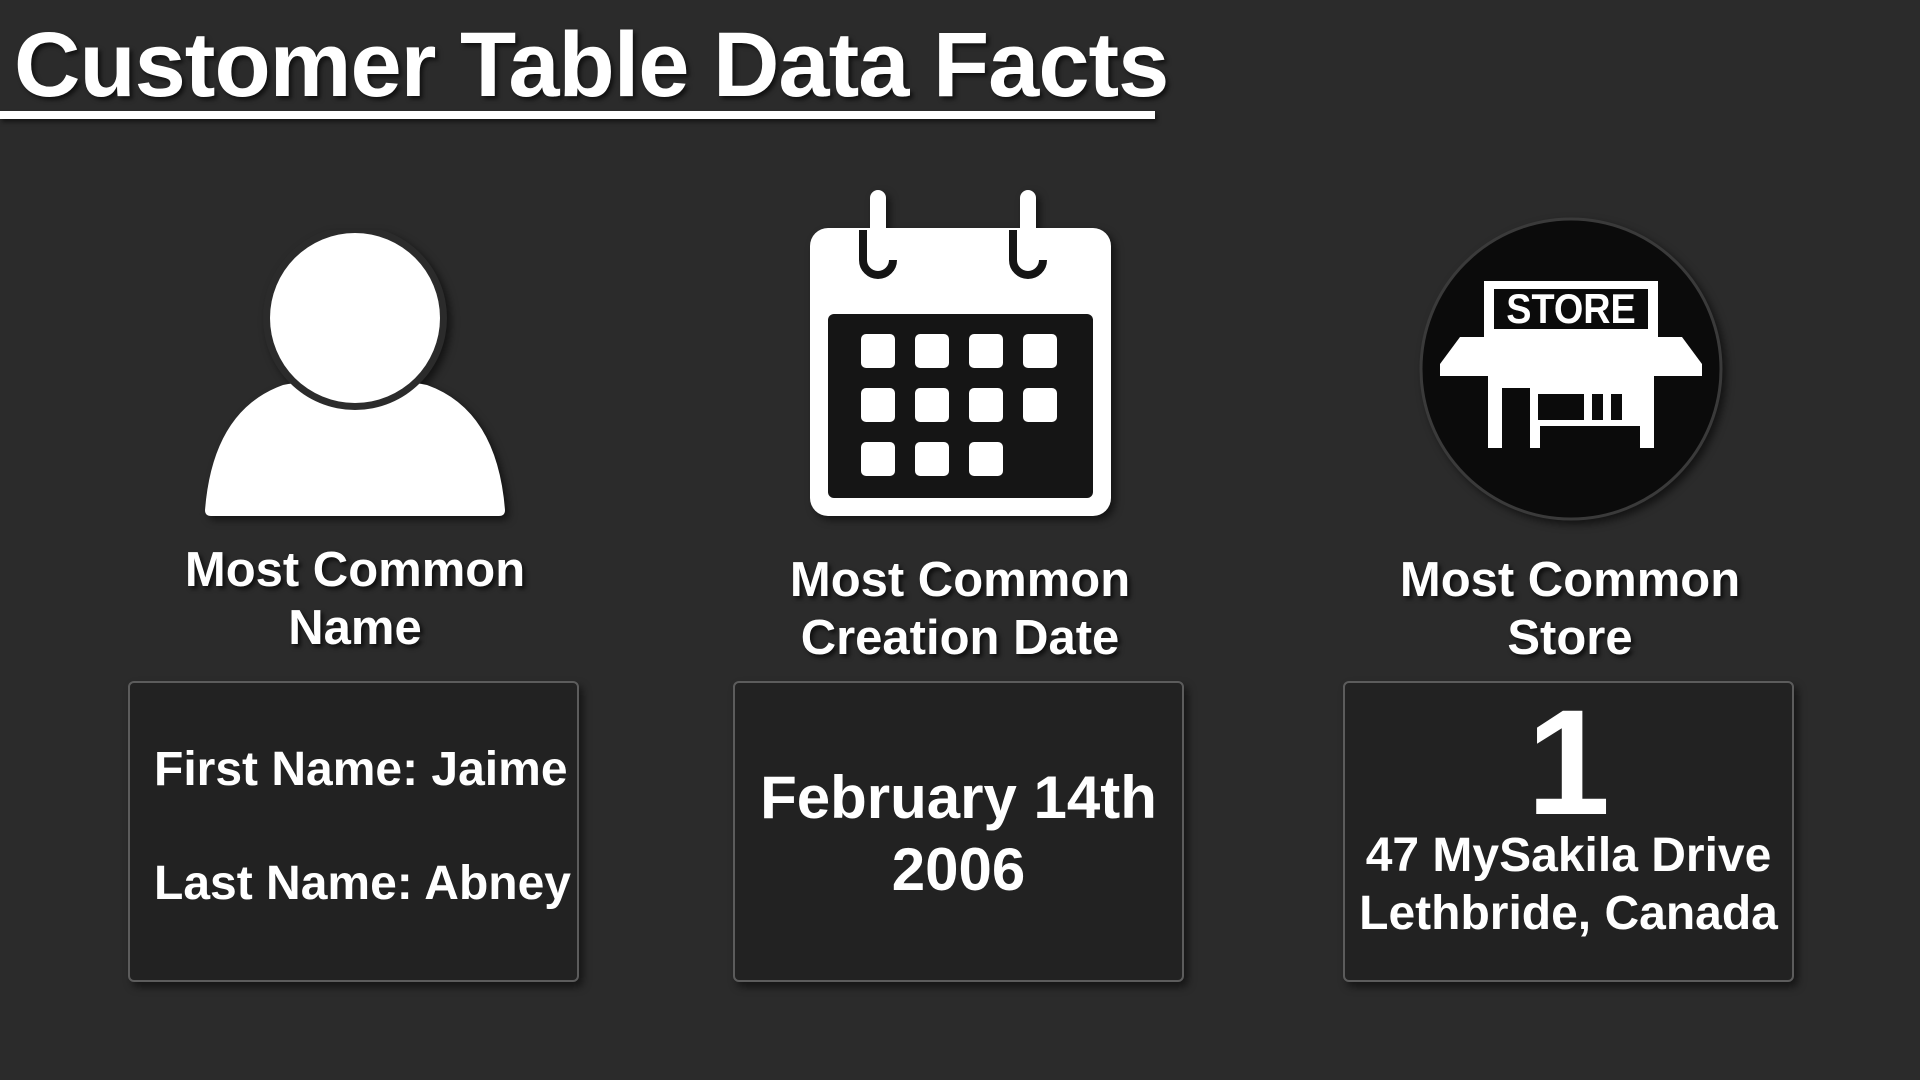  Describe the element at coordinates (958, 797) in the screenshot. I see `date-month-day: February 14th` at that location.